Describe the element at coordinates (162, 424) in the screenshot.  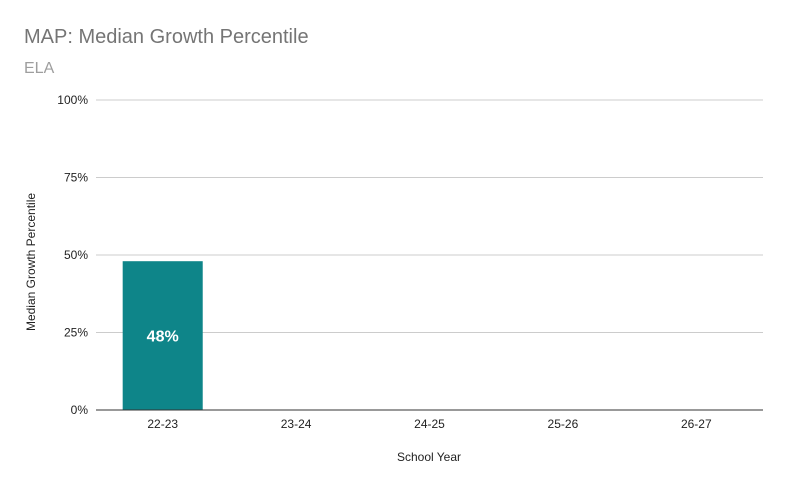
I see `x-tick-label: 22-23` at that location.